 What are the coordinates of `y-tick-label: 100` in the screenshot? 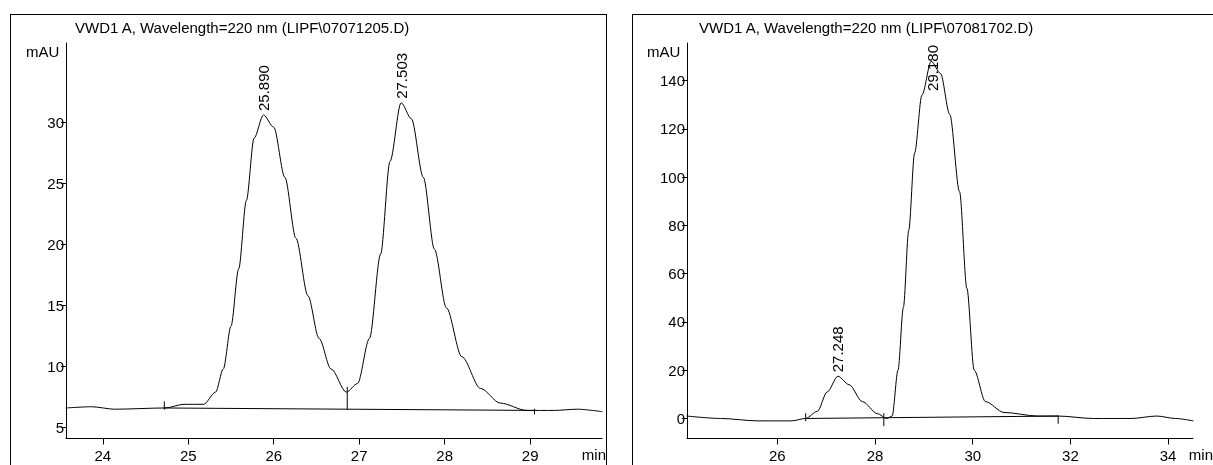 It's located at (672, 177).